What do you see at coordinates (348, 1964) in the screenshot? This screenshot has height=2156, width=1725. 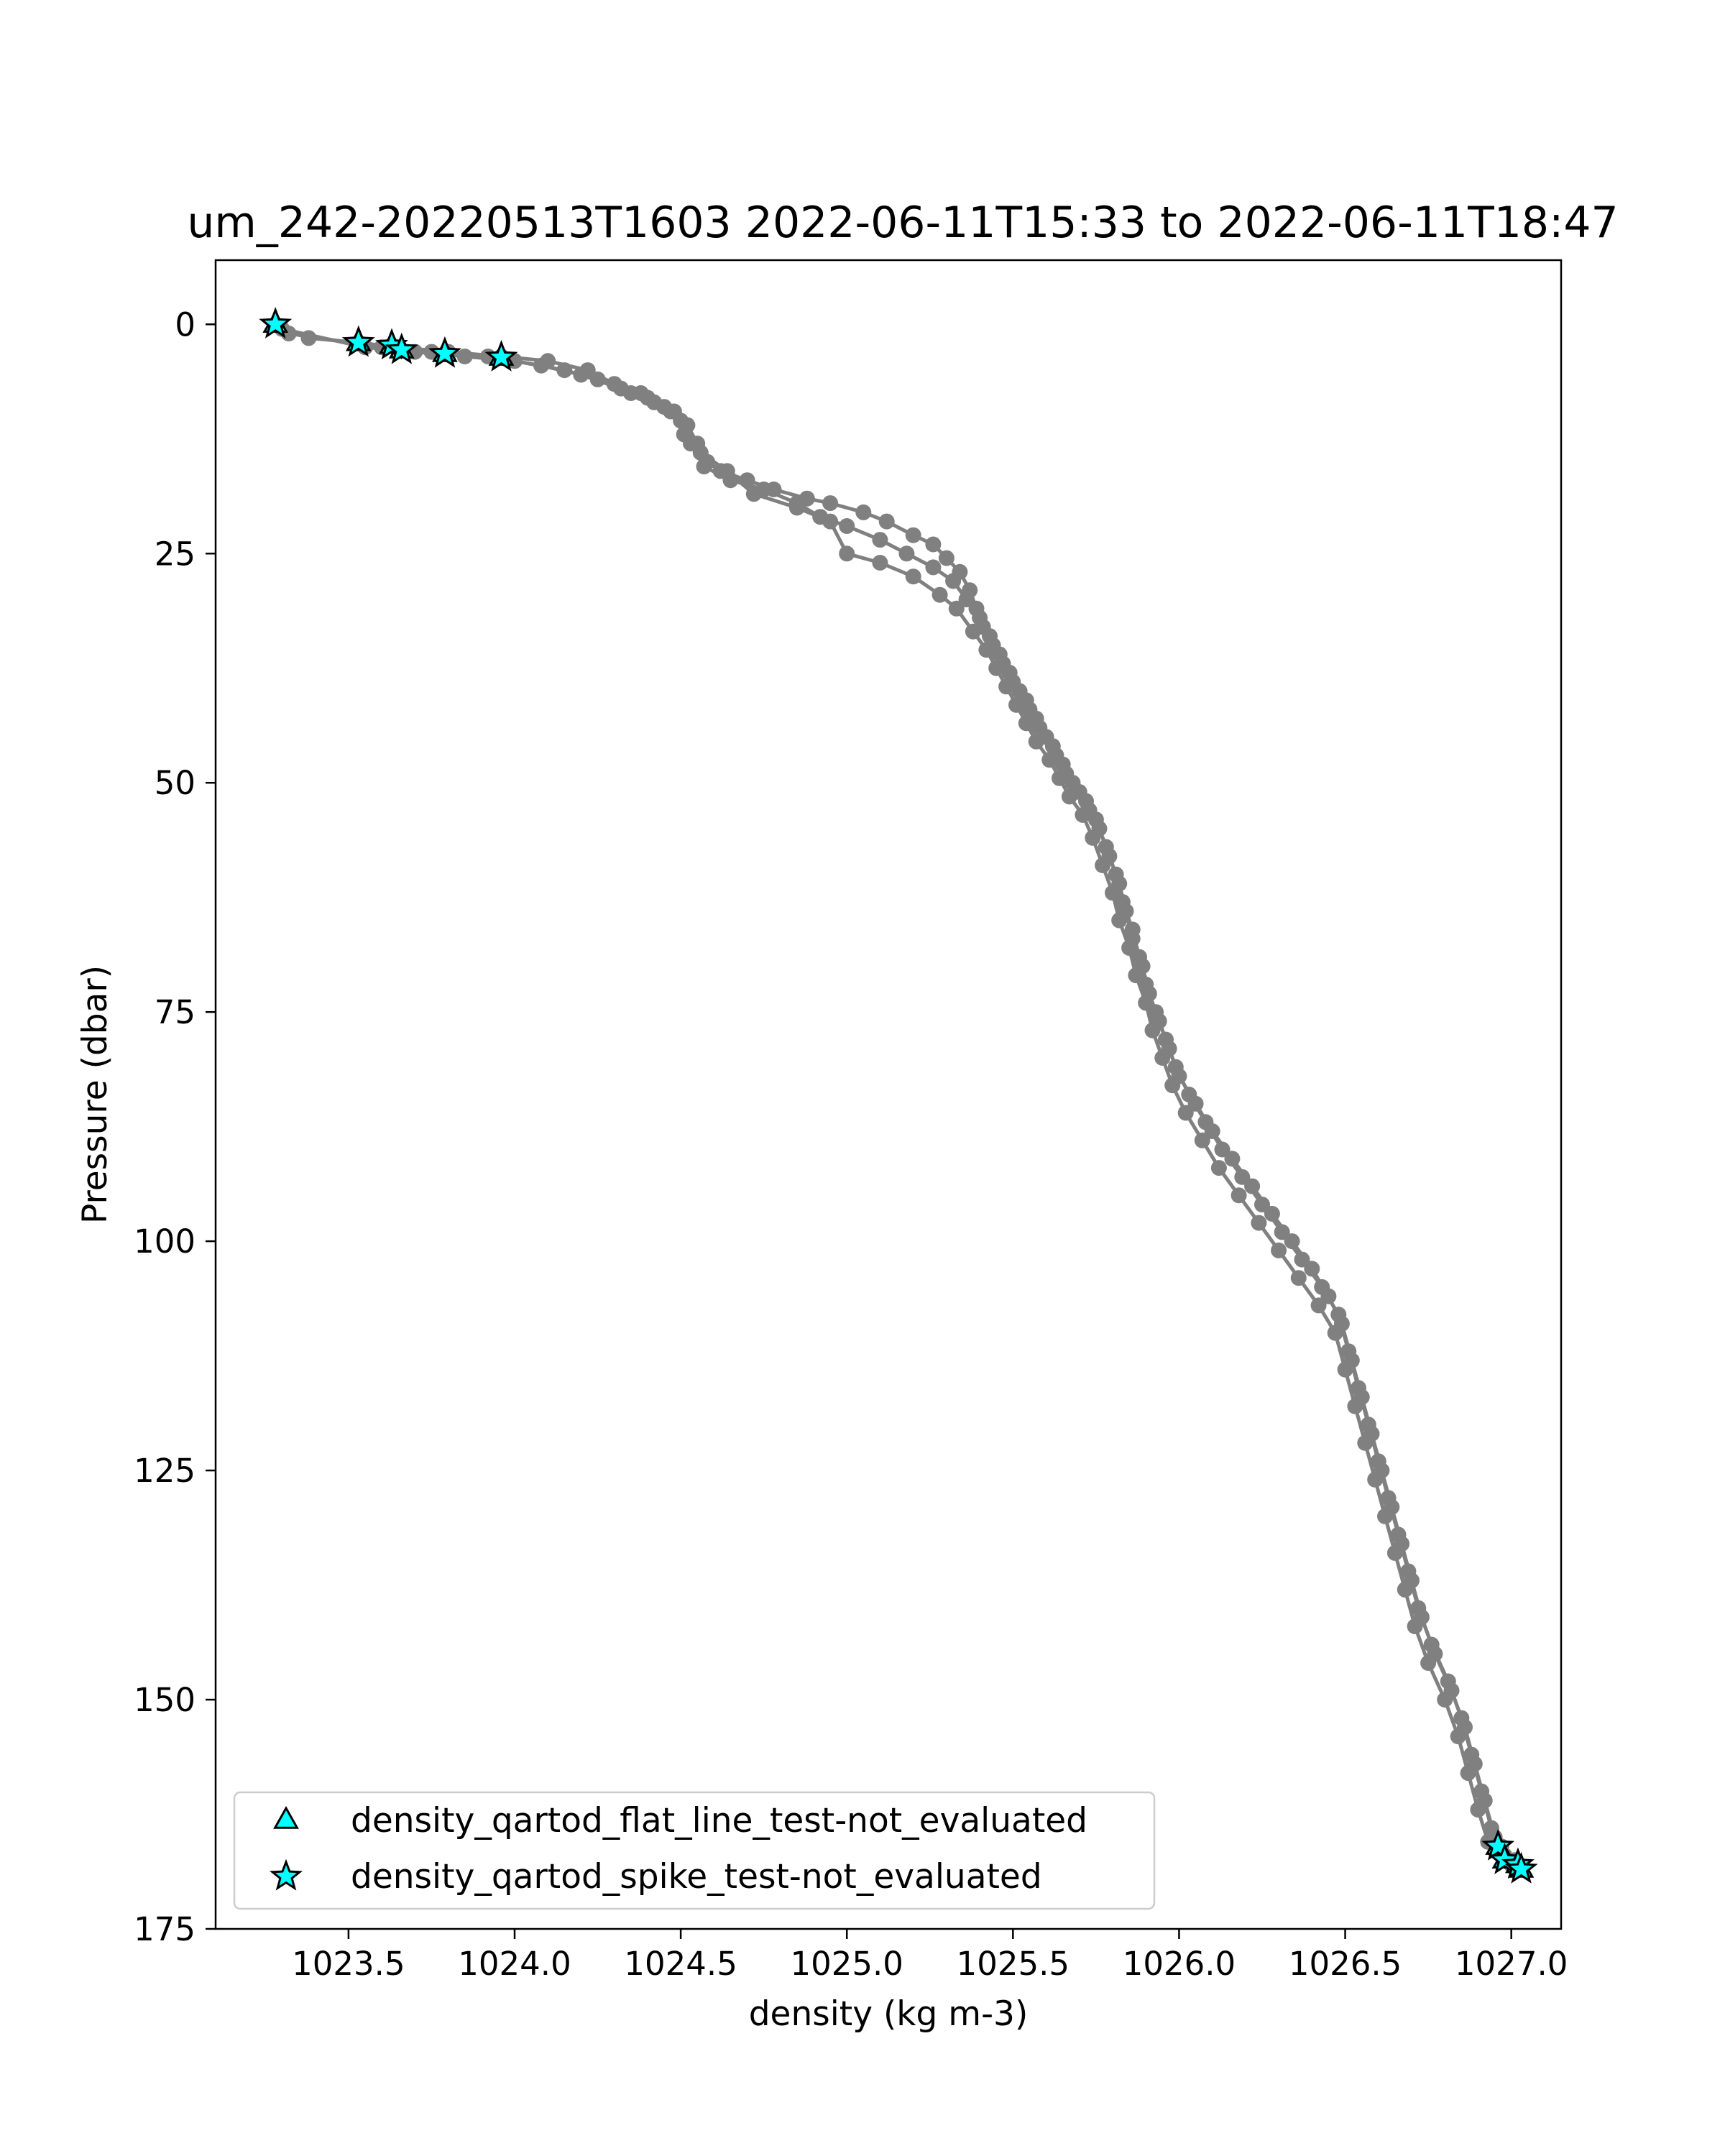 I see `x-tick-label: 1023.5` at bounding box center [348, 1964].